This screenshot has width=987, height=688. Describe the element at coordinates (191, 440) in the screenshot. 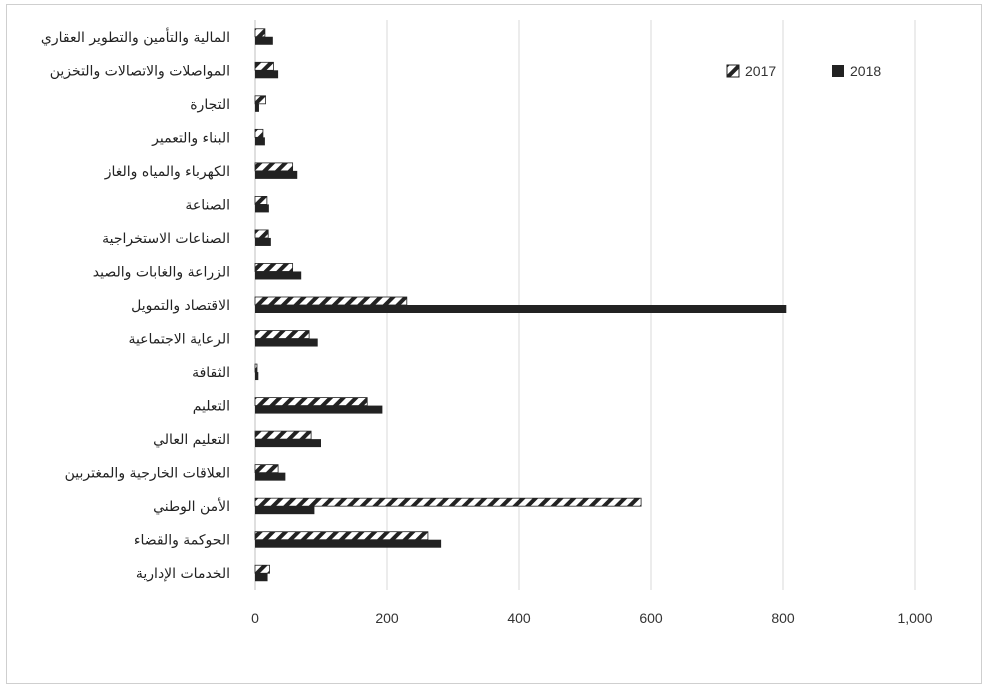

I see `category-label: التعليم العالي` at that location.